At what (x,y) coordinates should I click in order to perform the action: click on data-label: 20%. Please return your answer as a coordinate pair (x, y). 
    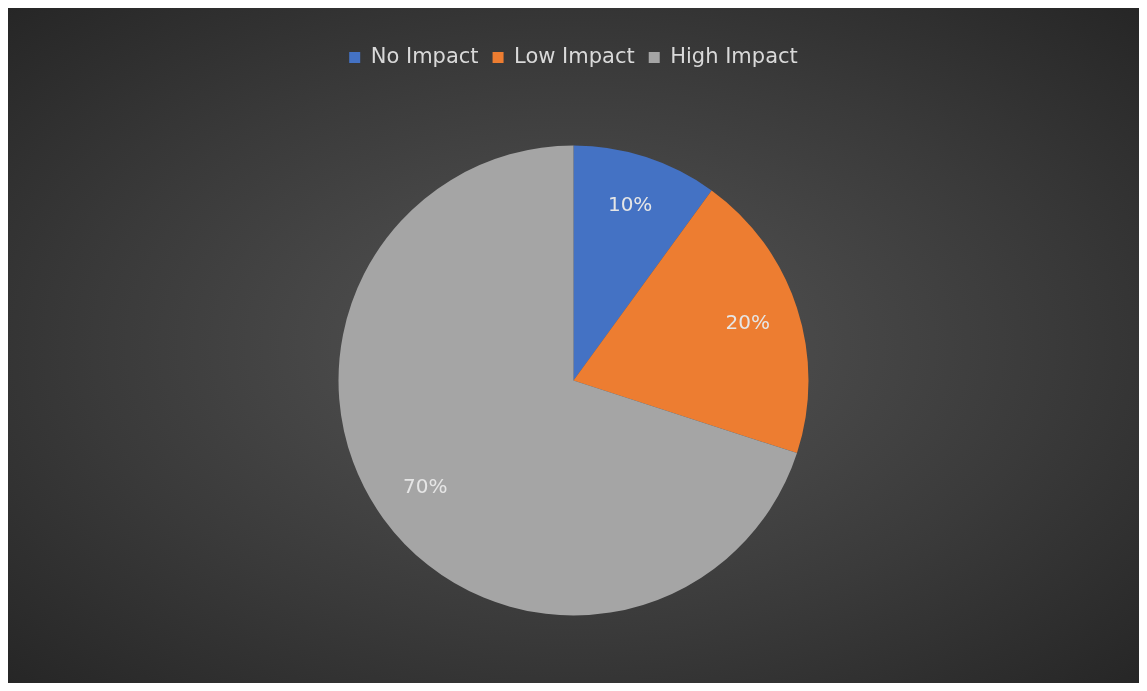
    Looking at the image, I should click on (748, 322).